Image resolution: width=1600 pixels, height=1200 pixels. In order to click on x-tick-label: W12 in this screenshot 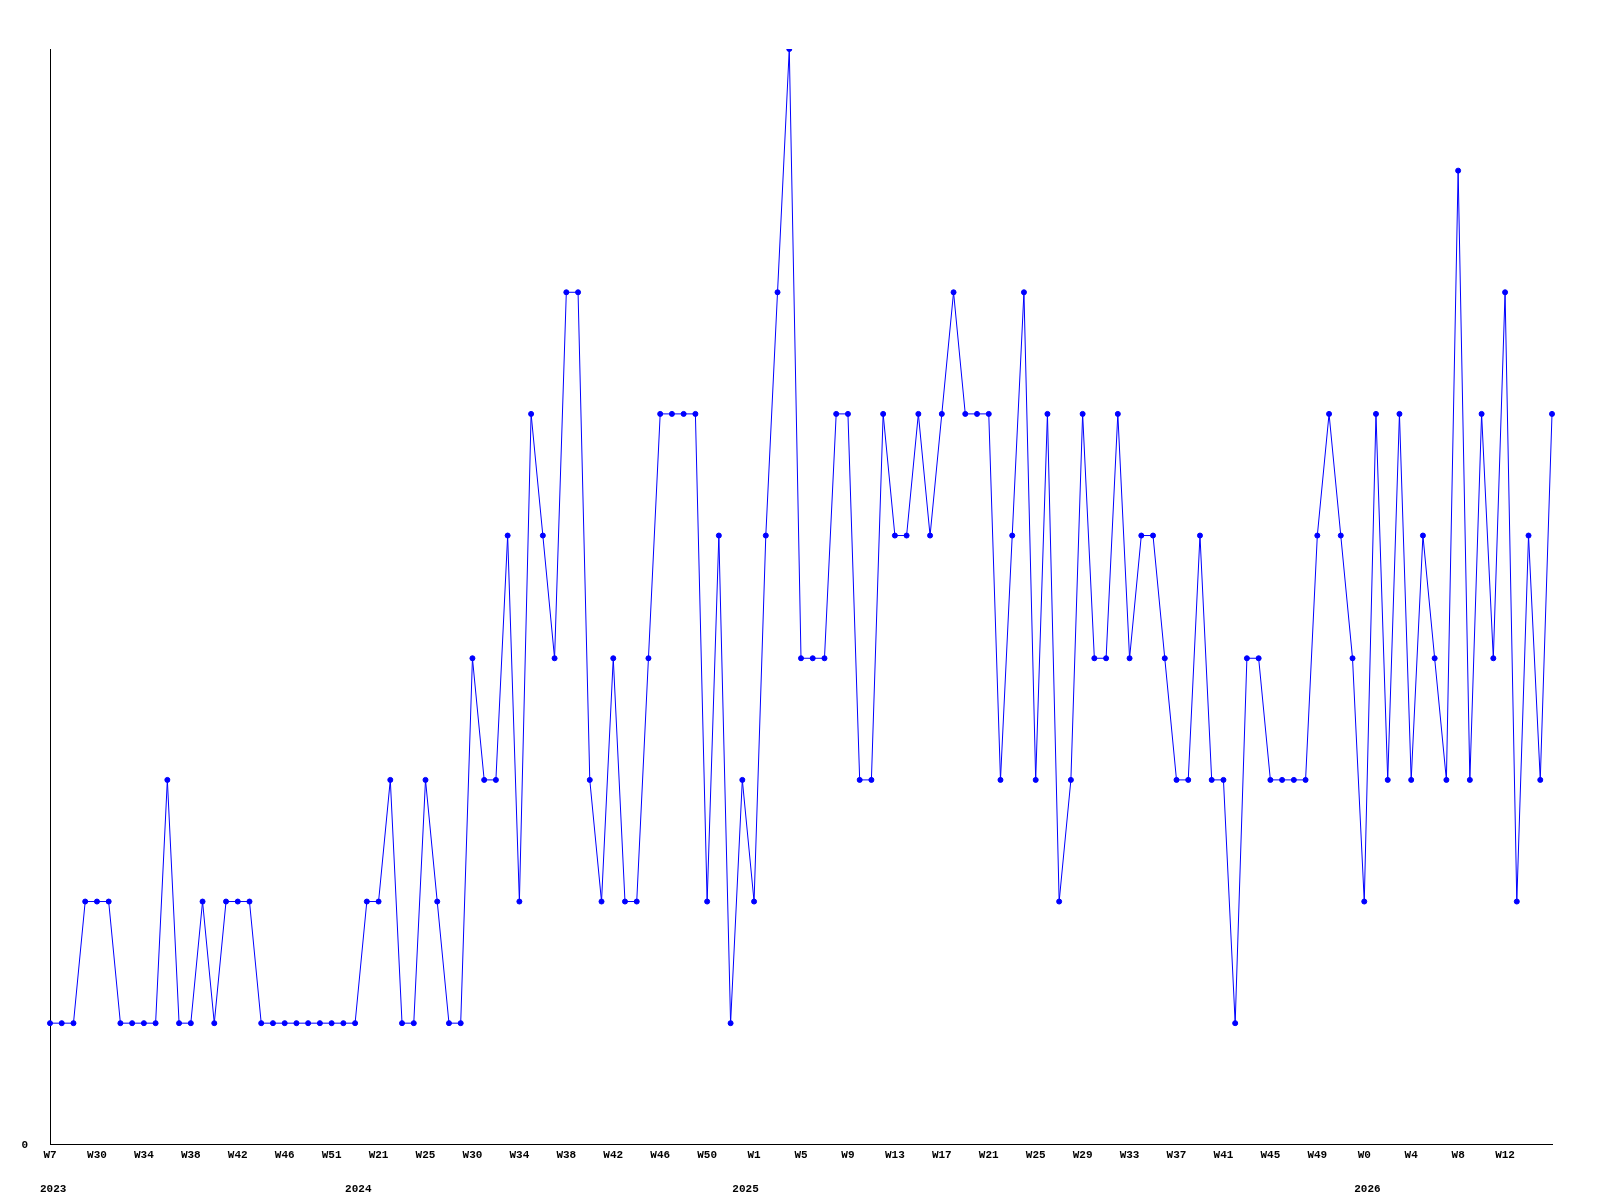, I will do `click(1505, 1155)`.